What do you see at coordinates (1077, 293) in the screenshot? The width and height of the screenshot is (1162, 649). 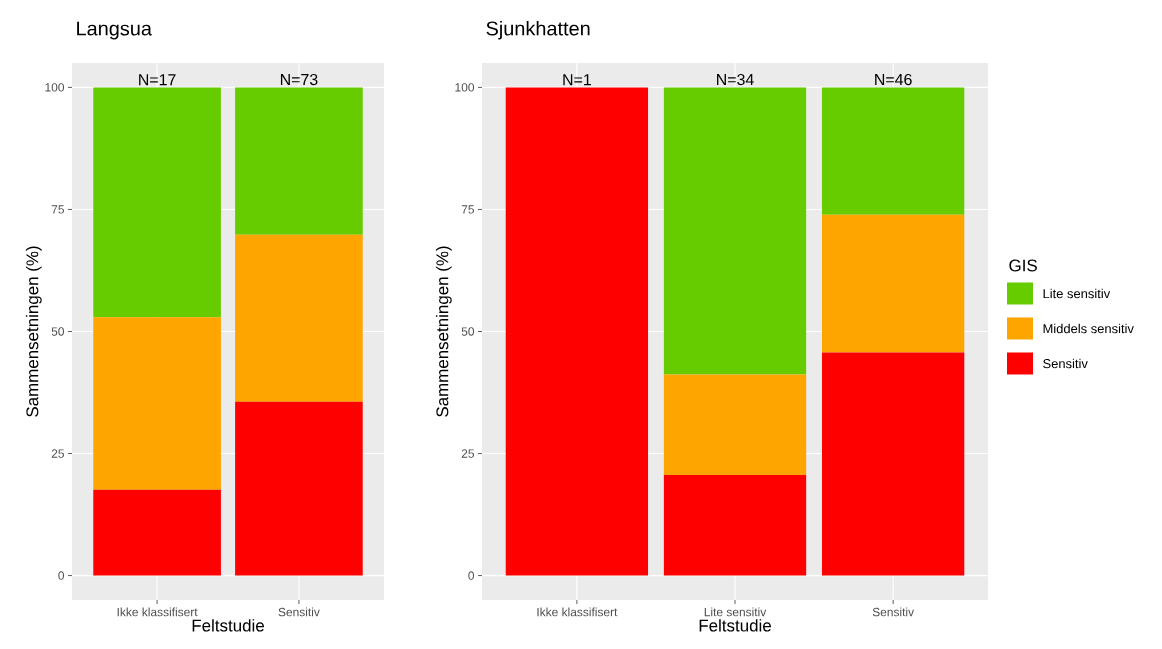 I see `legend-label: Lite sensitiv` at bounding box center [1077, 293].